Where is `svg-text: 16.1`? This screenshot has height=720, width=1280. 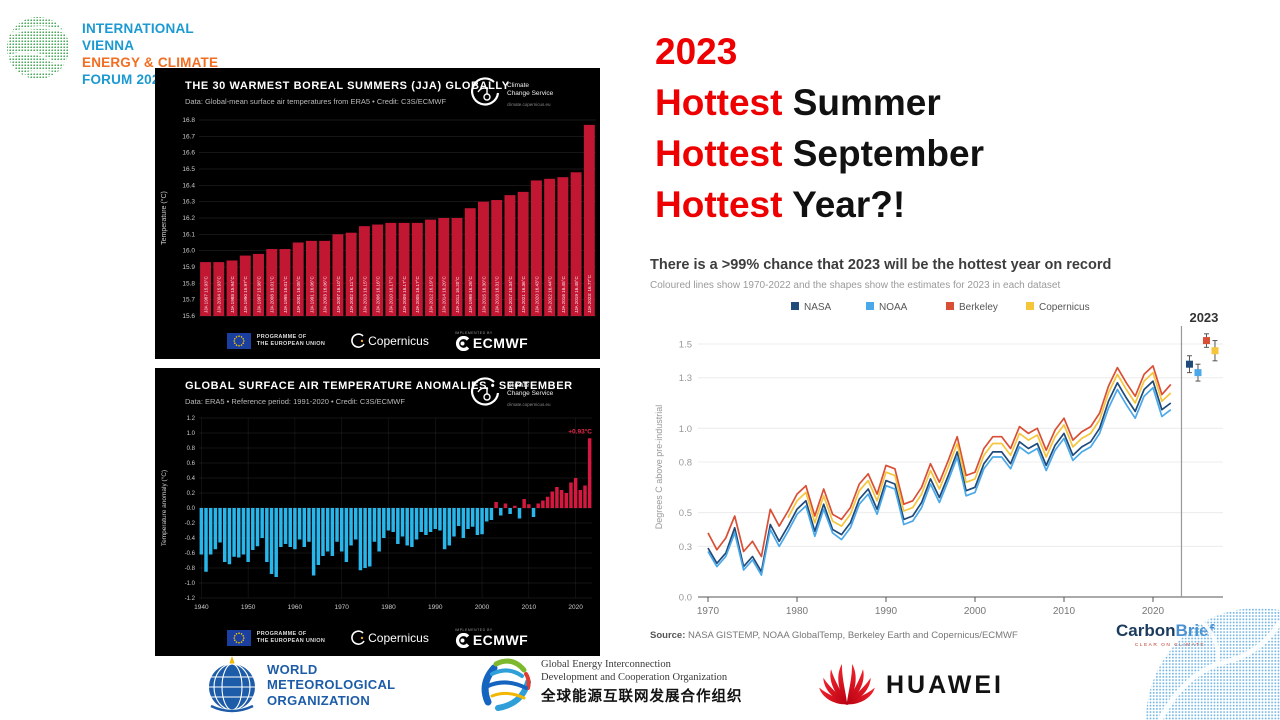 svg-text: 16.1 is located at coordinates (188, 234).